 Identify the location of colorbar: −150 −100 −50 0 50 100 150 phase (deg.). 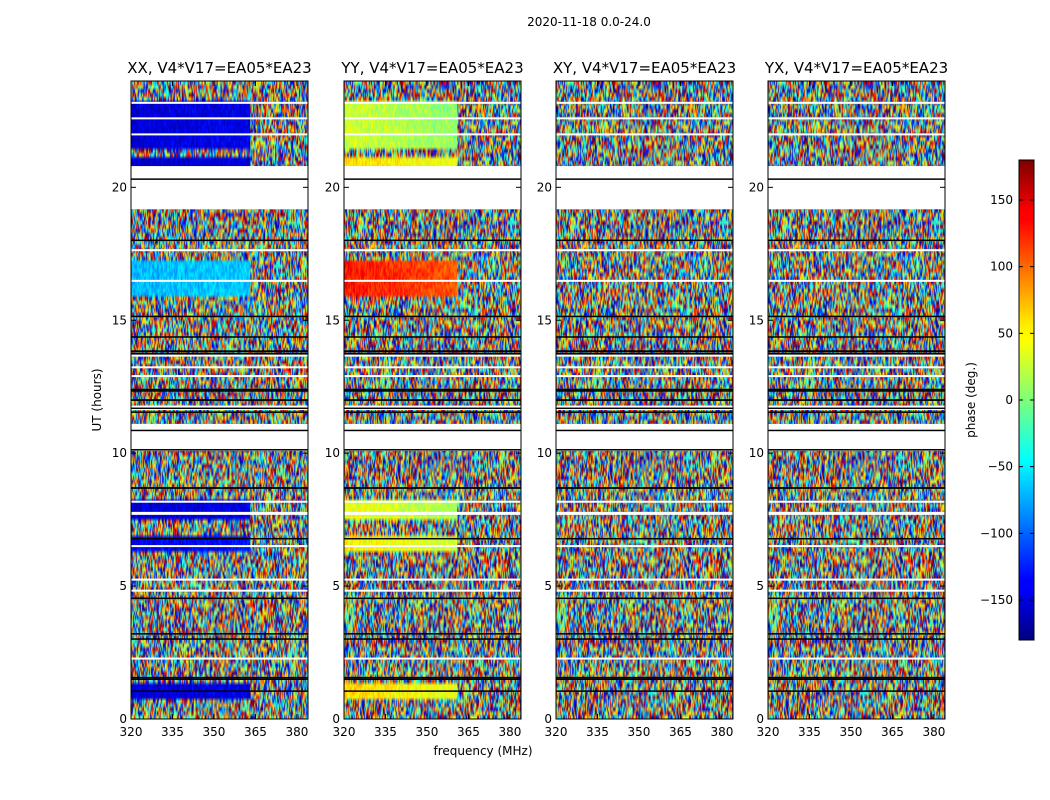
(999, 400).